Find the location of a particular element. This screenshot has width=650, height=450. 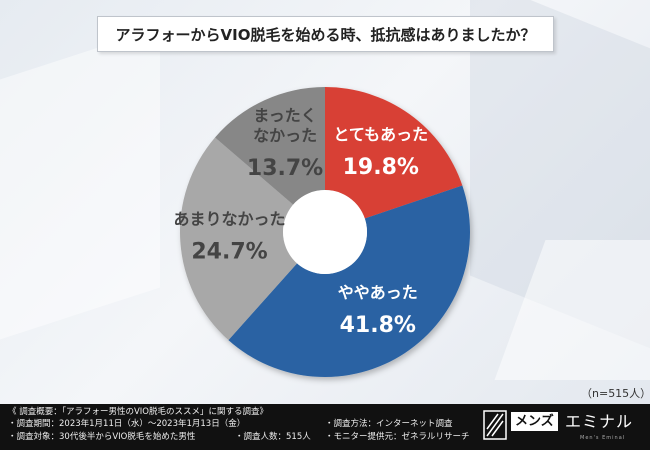

chart-title: アラフォーからVIO脱毛を始める時、抵抗感はありましたか？ is located at coordinates (325, 34).